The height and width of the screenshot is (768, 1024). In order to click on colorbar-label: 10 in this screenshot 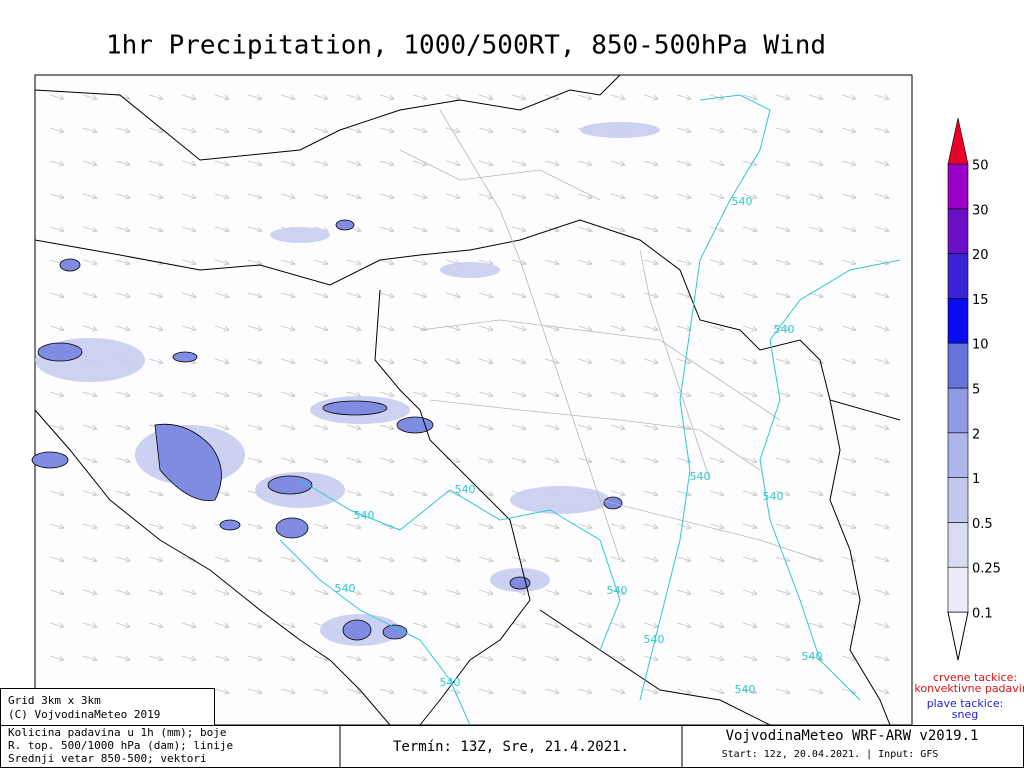, I will do `click(980, 345)`.